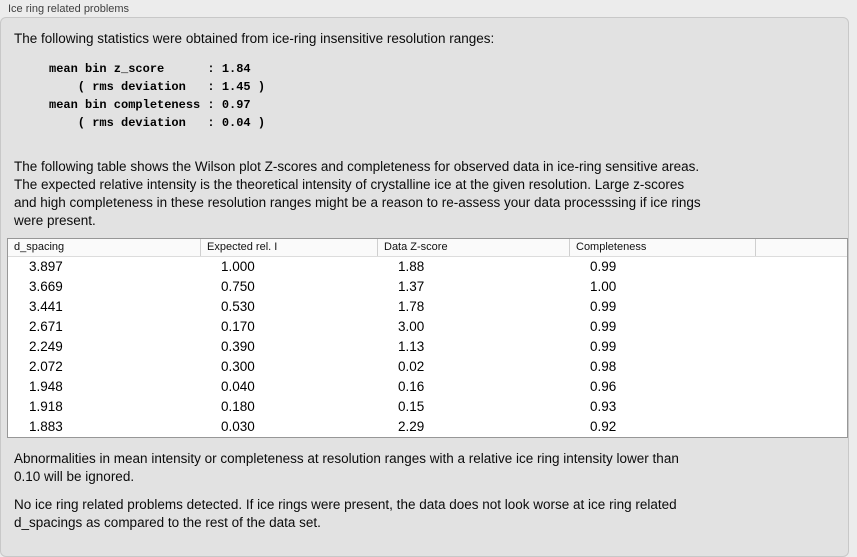  Describe the element at coordinates (411, 386) in the screenshot. I see `cell-data-z-score: 0.16` at that location.